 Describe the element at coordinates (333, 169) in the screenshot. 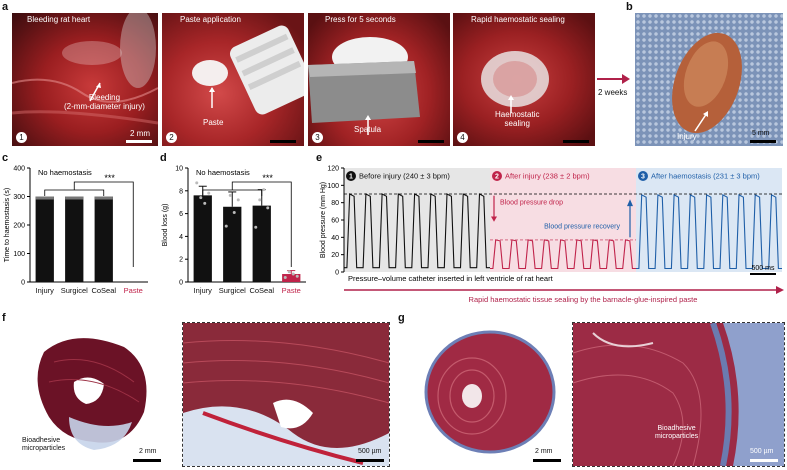

I see `y-tick-label: 120` at that location.